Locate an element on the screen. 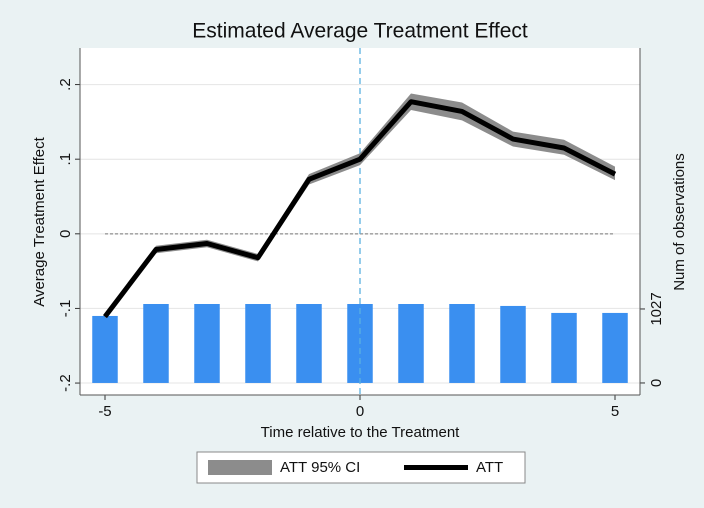 This screenshot has width=704, height=508. y-tick-label: .1 is located at coordinates (65, 159).